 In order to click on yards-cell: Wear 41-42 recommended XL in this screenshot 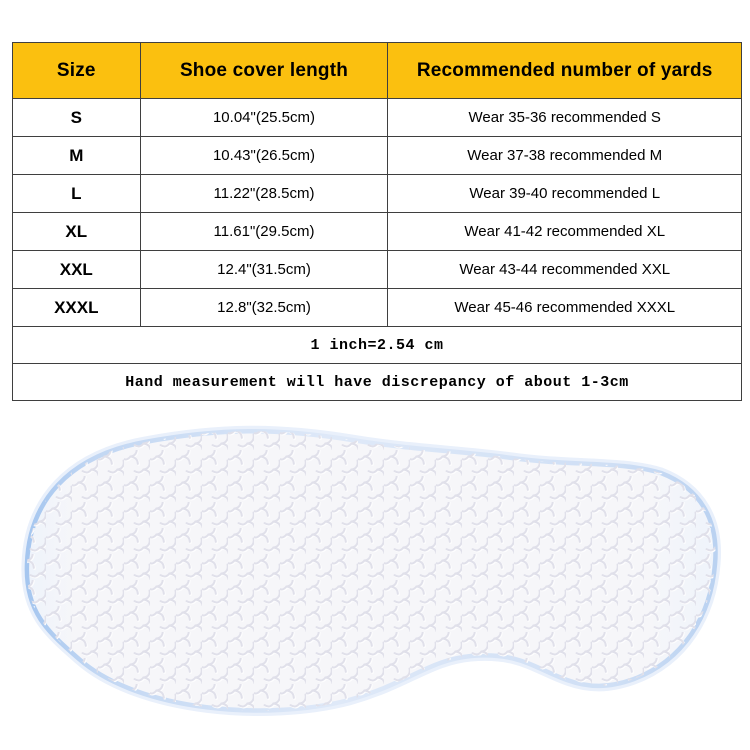, I will do `click(564, 231)`.